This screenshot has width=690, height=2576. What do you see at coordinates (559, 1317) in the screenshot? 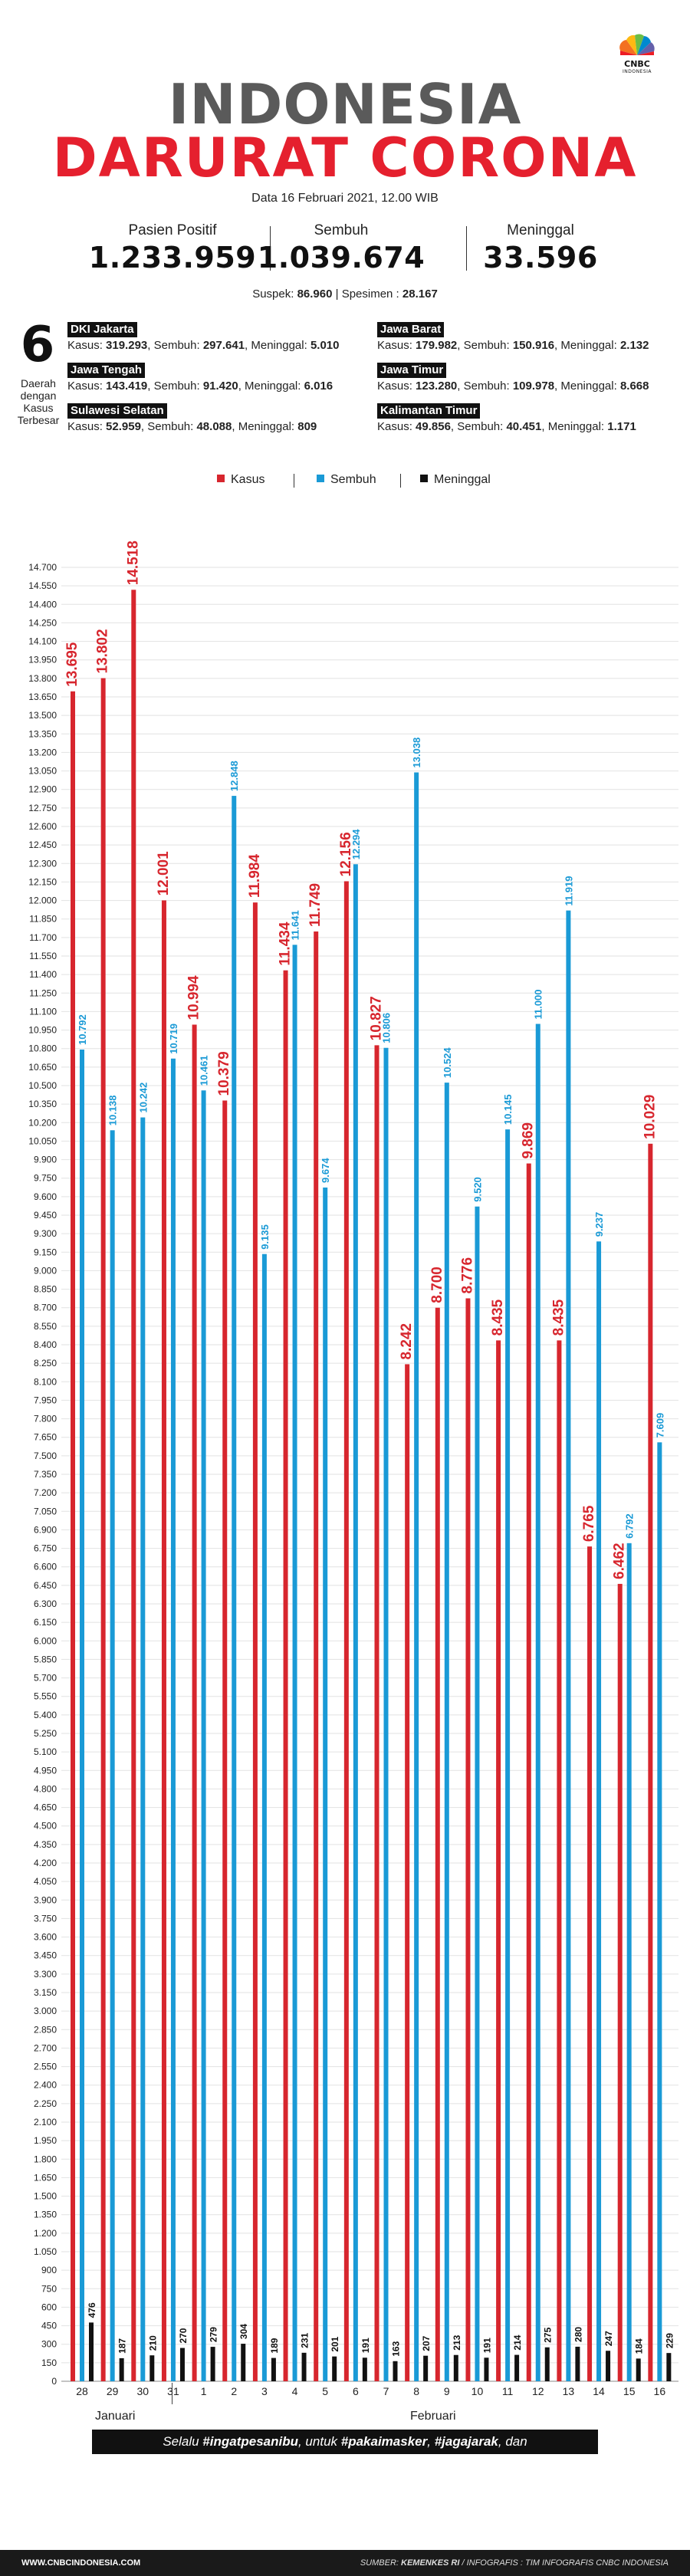
I see `data-label-kasus: 8.435` at bounding box center [559, 1317].